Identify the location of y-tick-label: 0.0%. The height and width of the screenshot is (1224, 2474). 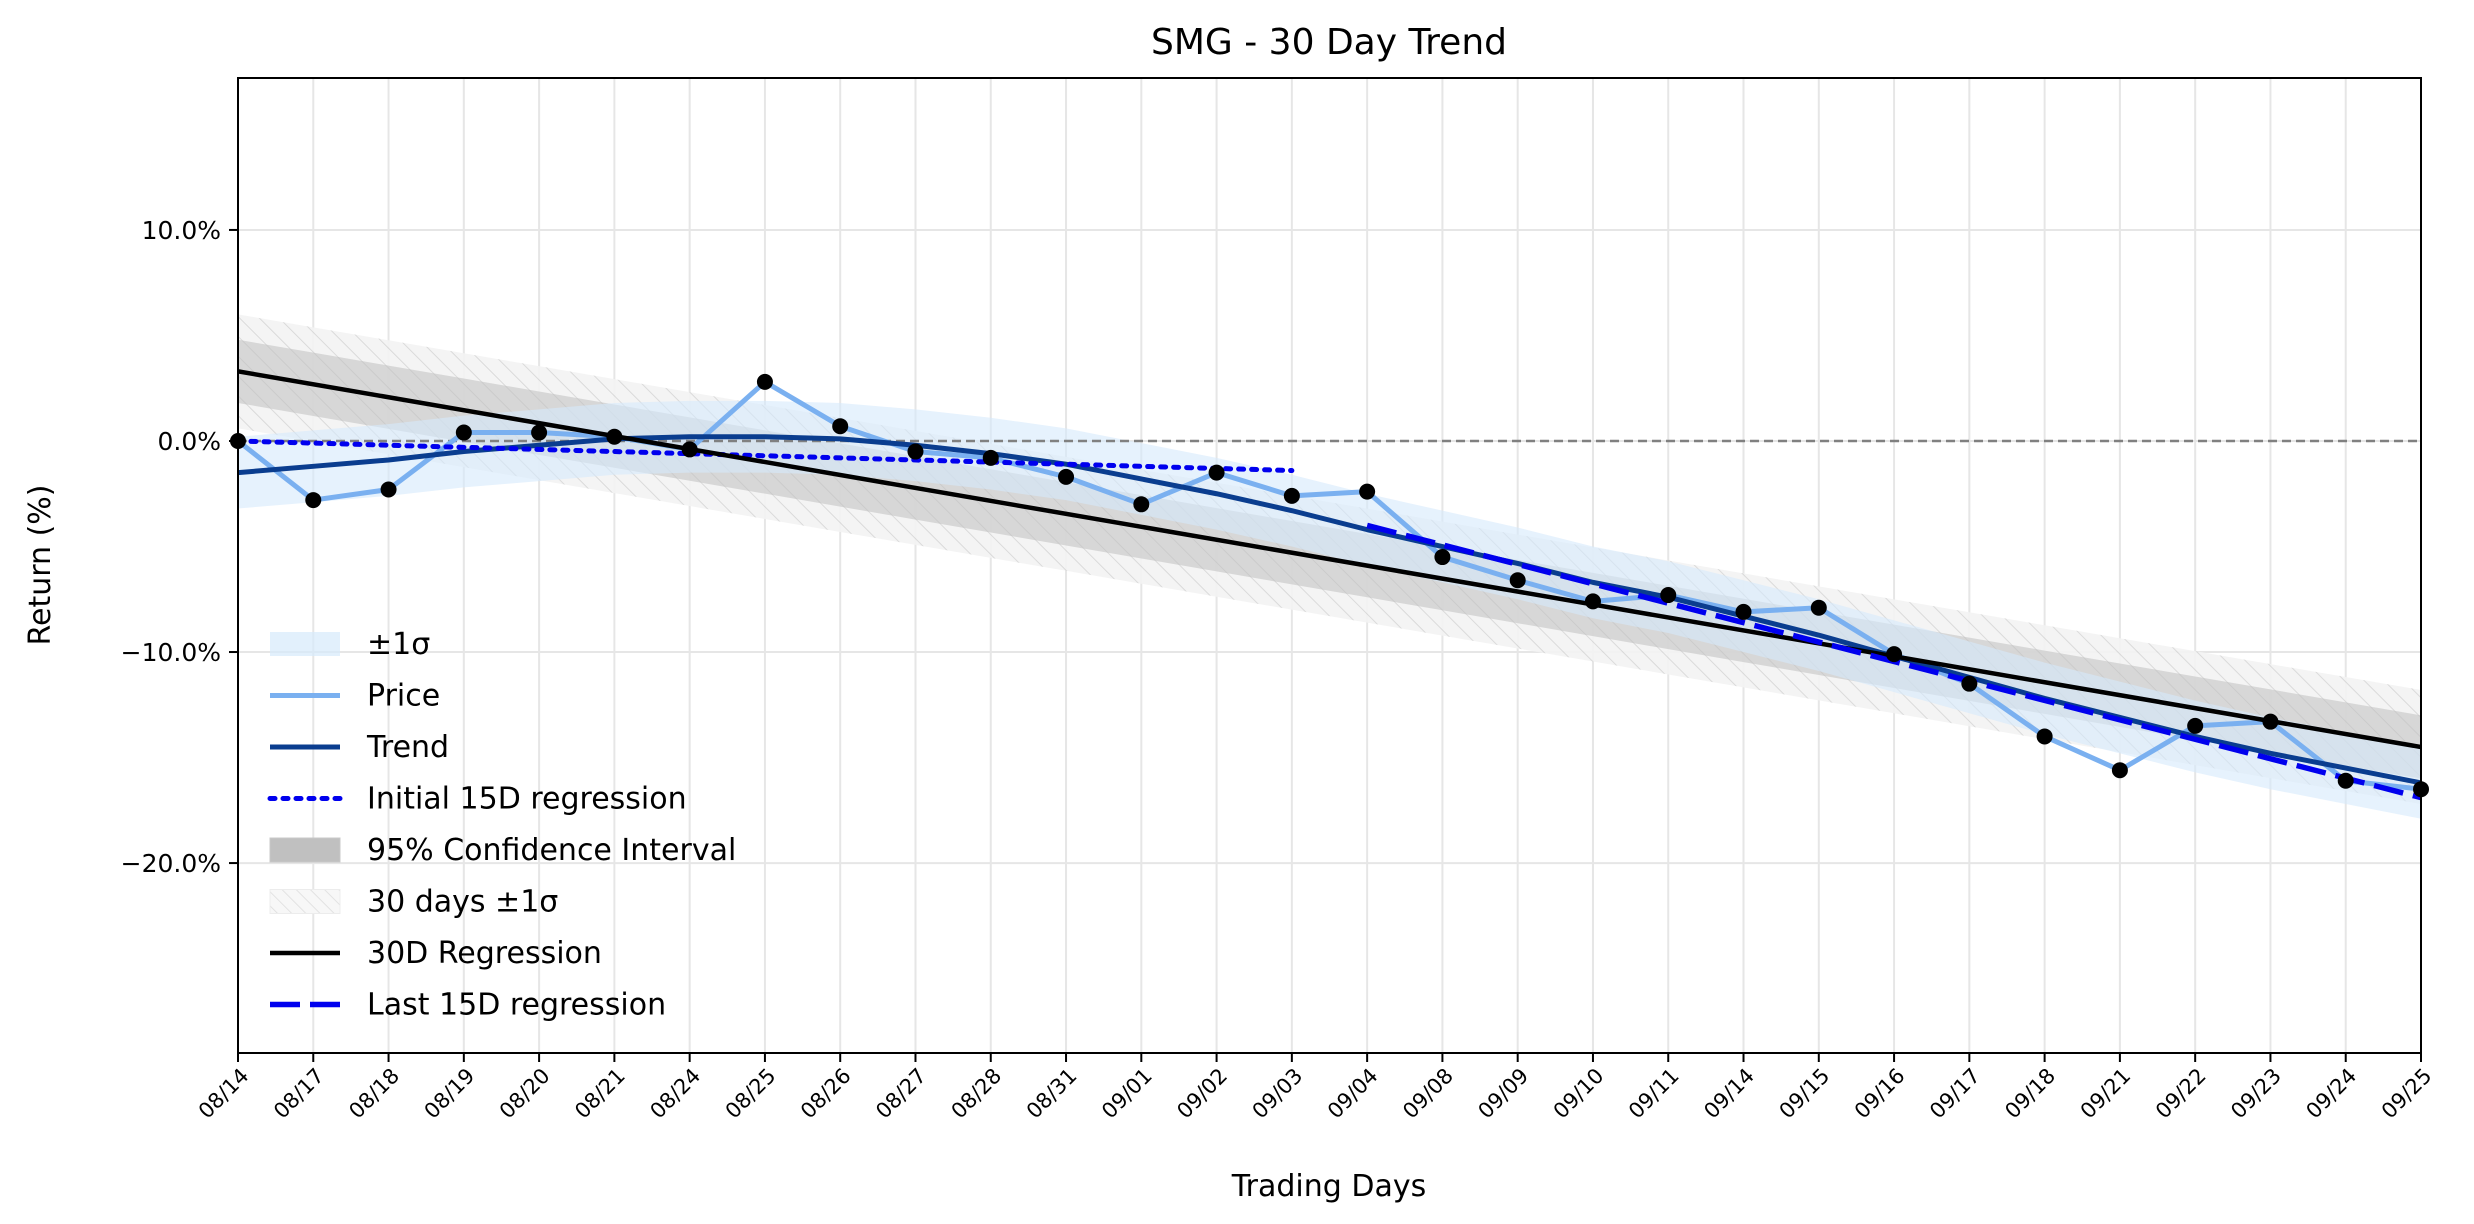
(189, 441).